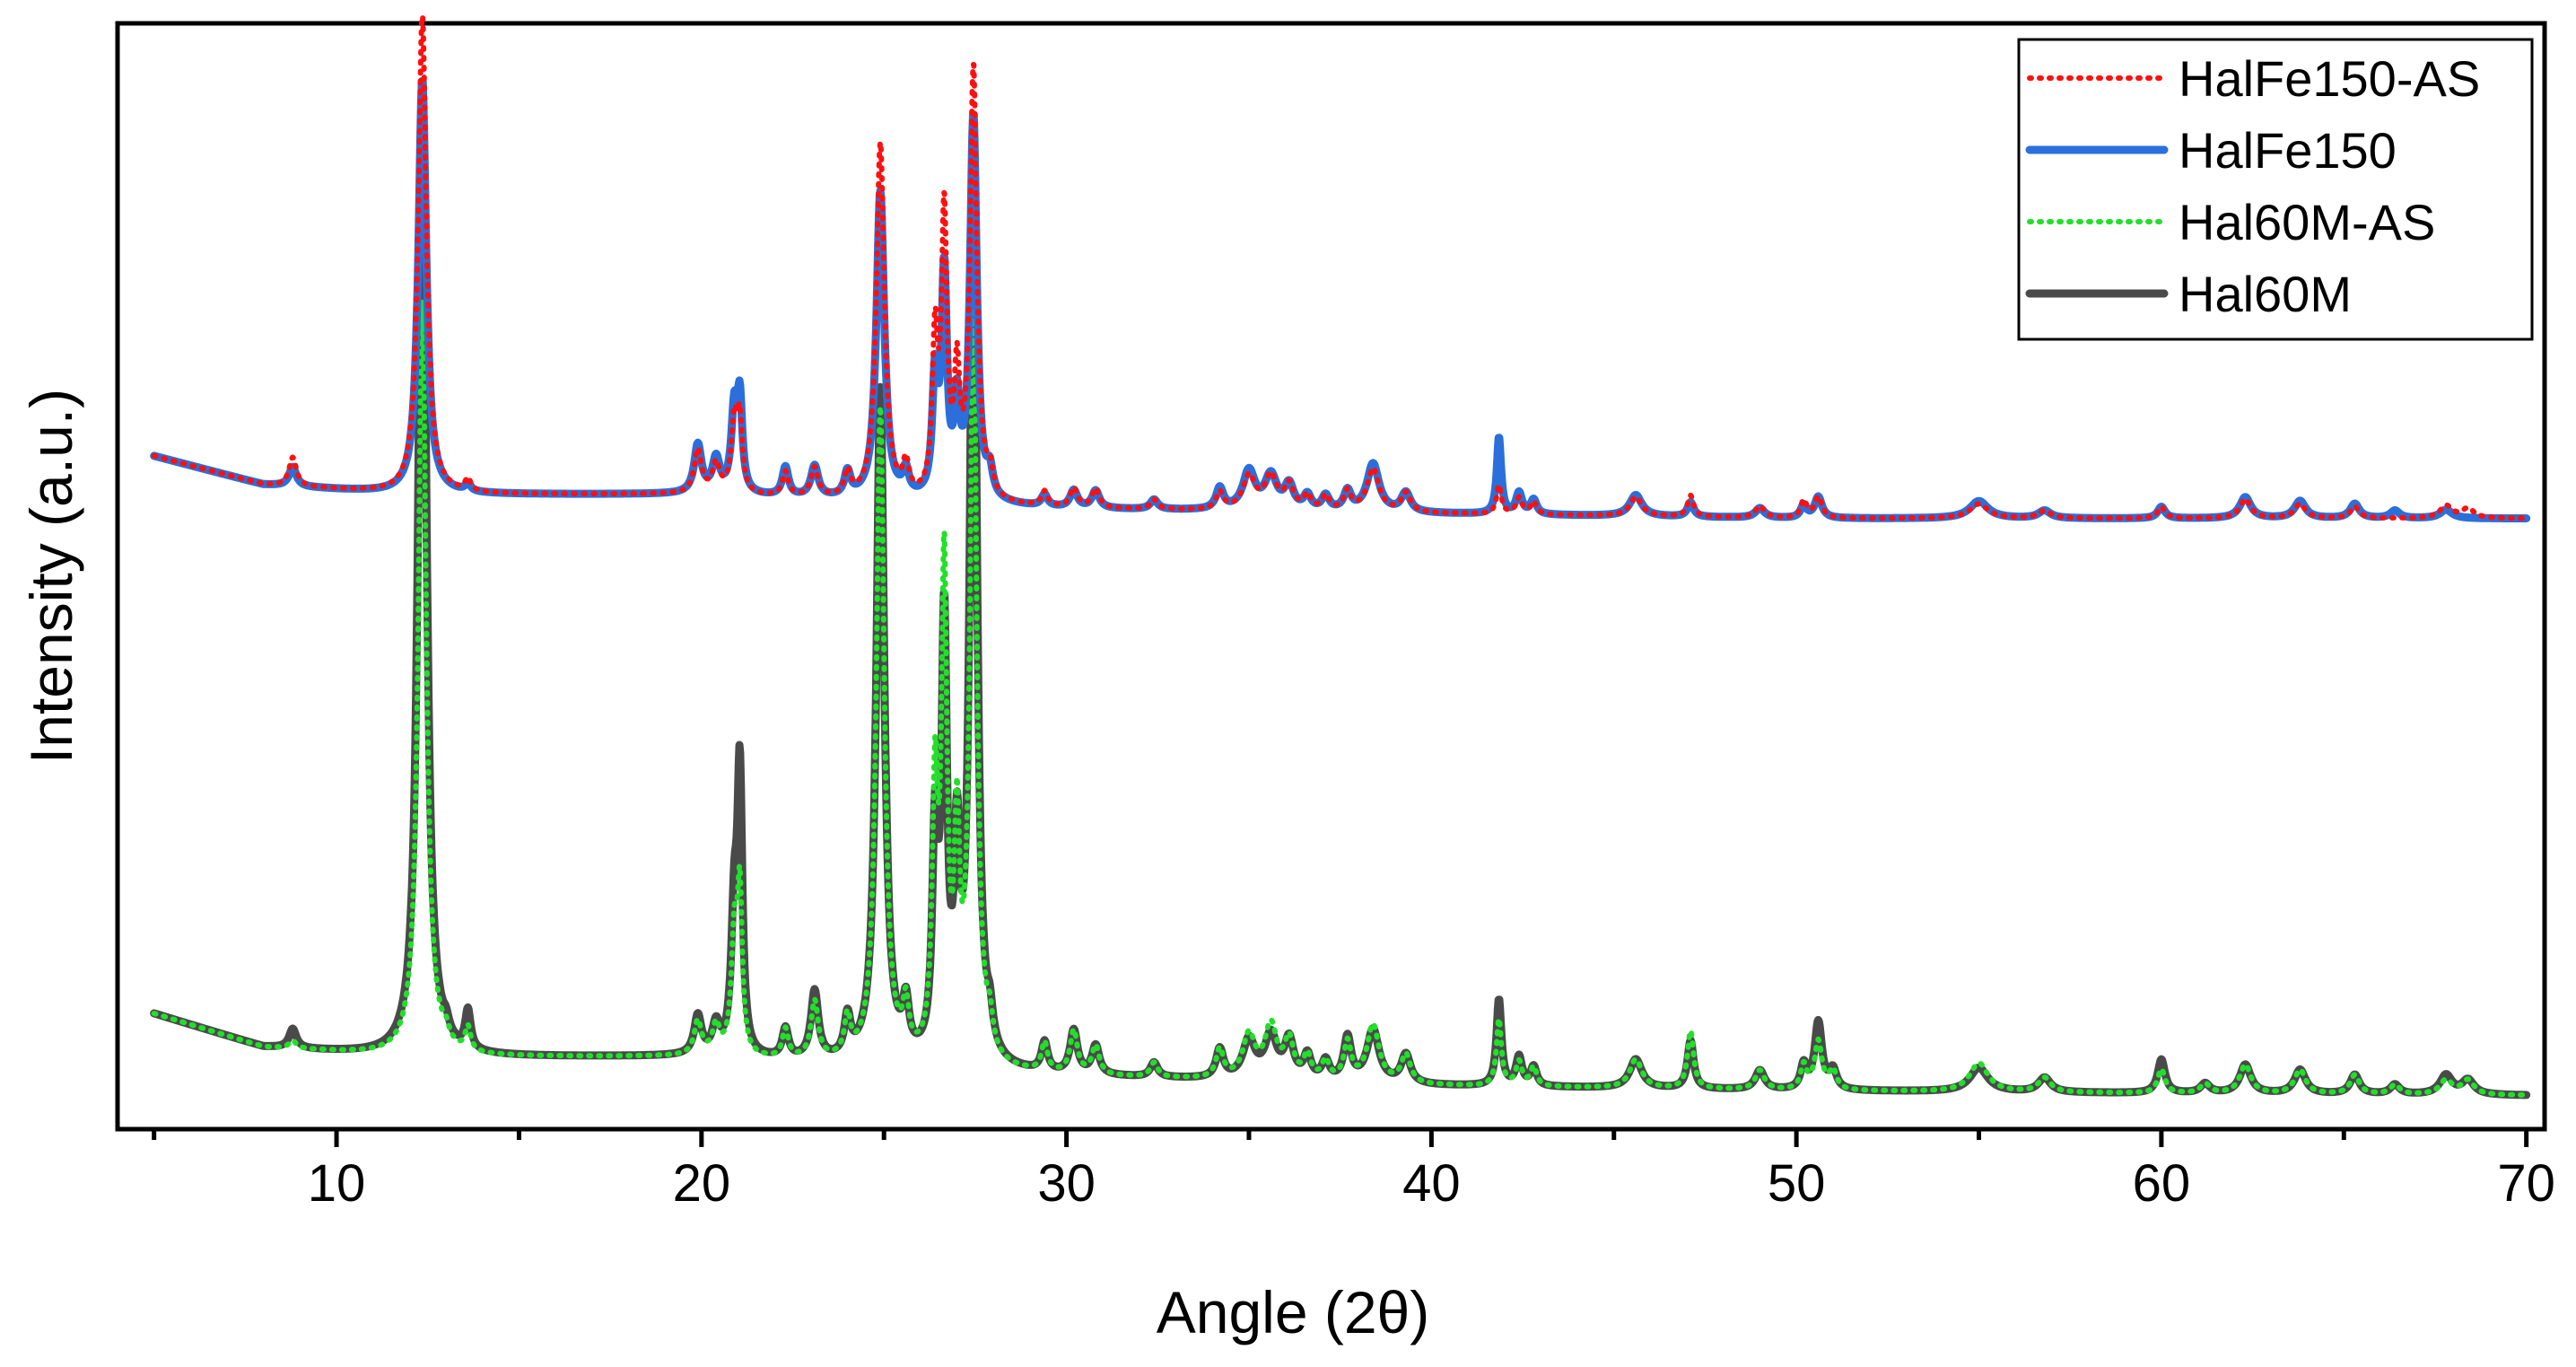 The image size is (2576, 1367). I want to click on legend: HalFe150-AS HalFe150 Hal60M-AS Hal60M, so click(2276, 189).